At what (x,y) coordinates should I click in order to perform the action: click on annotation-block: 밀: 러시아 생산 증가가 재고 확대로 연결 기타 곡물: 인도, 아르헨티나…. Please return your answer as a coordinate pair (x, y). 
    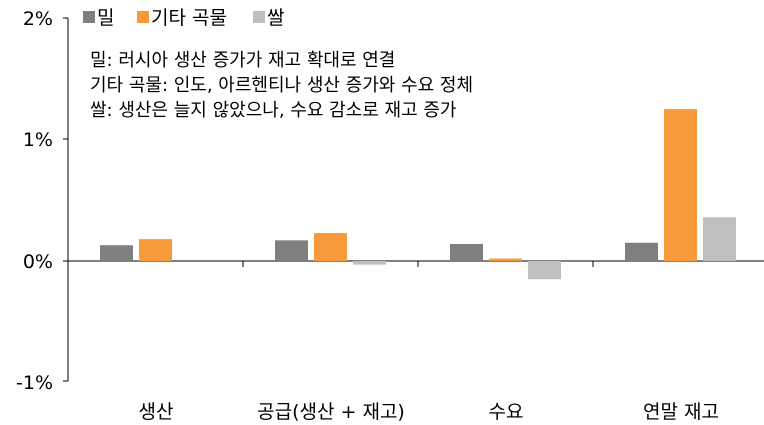
    Looking at the image, I should click on (281, 85).